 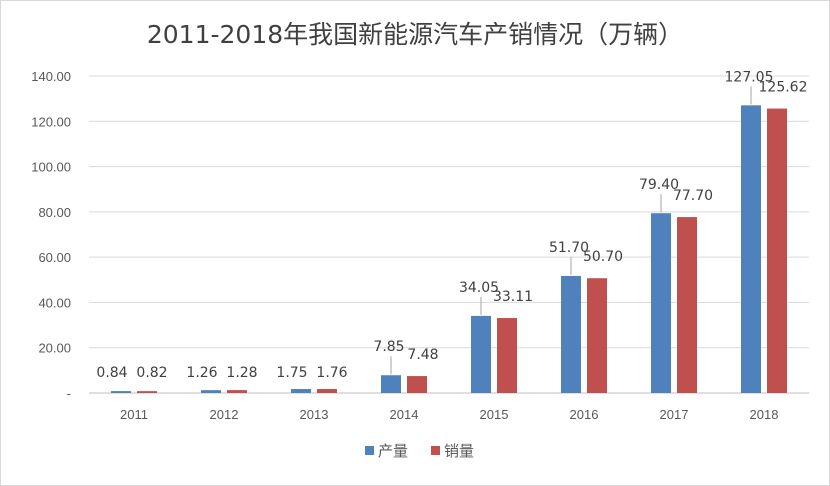 I want to click on y-tick-label: 120.00, so click(x=51, y=121).